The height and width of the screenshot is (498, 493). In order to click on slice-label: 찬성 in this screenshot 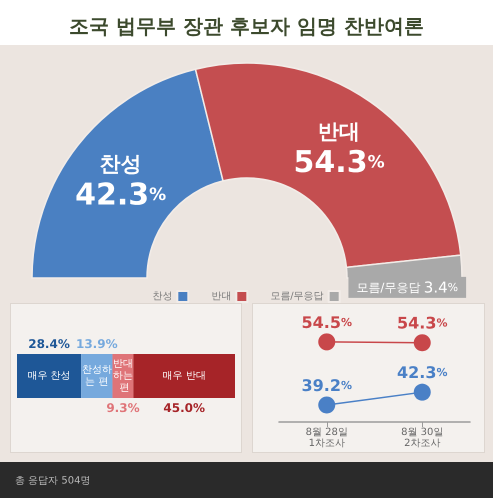, I will do `click(121, 164)`.